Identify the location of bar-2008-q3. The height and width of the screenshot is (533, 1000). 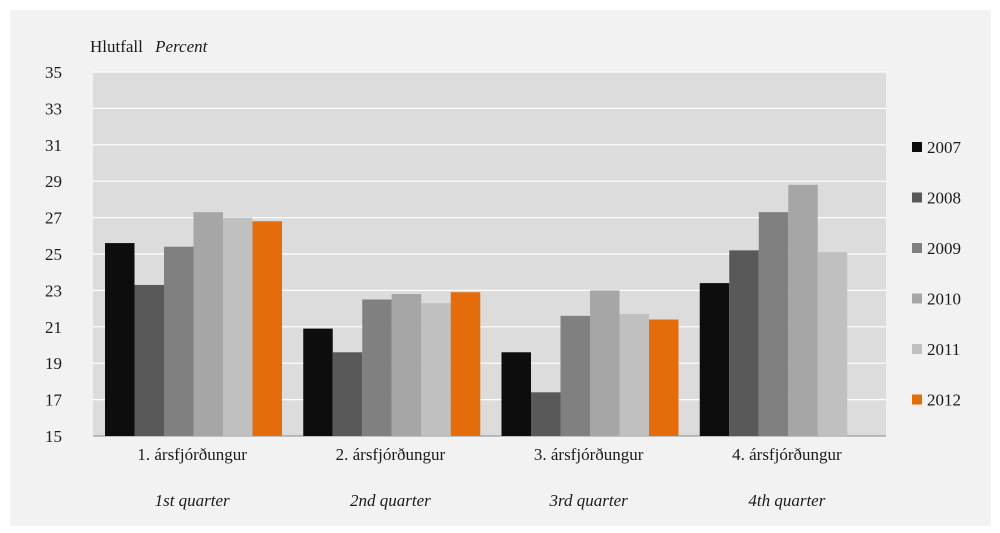
(546, 414).